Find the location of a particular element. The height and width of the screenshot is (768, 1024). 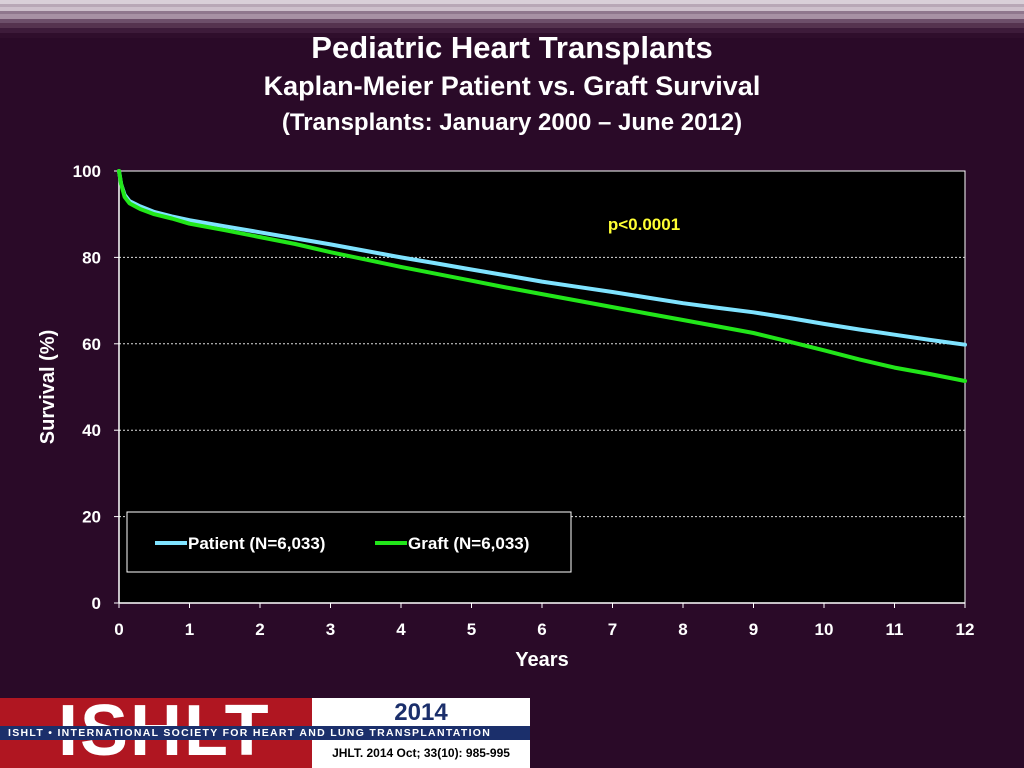

p-value-annotation: p<0.0001 is located at coordinates (644, 224).